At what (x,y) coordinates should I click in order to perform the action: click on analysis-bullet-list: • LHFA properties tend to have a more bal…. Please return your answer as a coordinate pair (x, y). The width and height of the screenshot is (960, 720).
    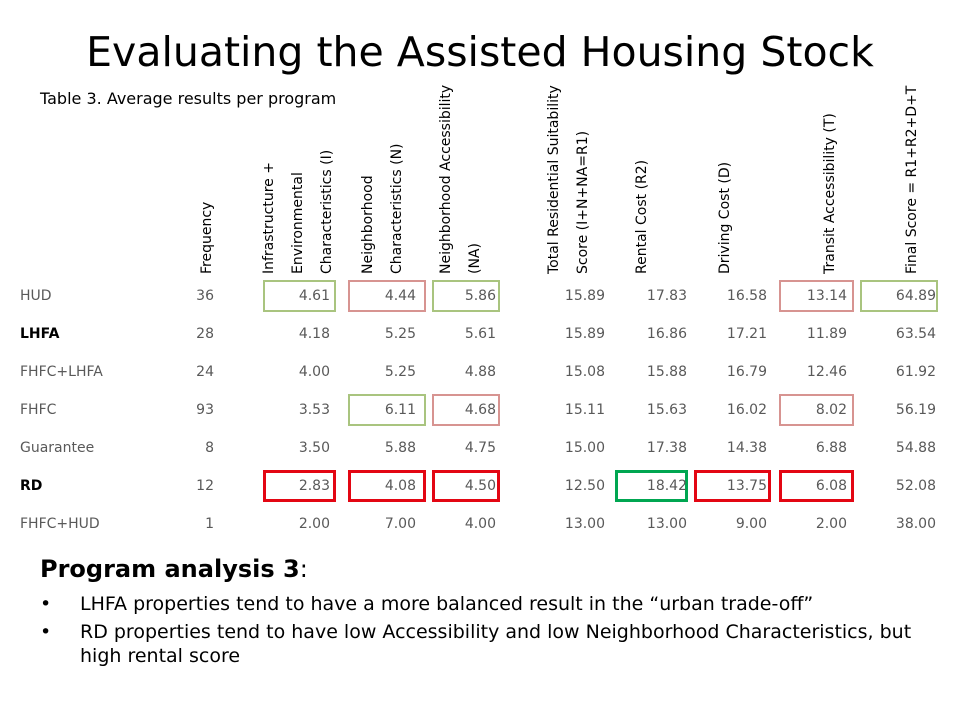
    Looking at the image, I should click on (490, 632).